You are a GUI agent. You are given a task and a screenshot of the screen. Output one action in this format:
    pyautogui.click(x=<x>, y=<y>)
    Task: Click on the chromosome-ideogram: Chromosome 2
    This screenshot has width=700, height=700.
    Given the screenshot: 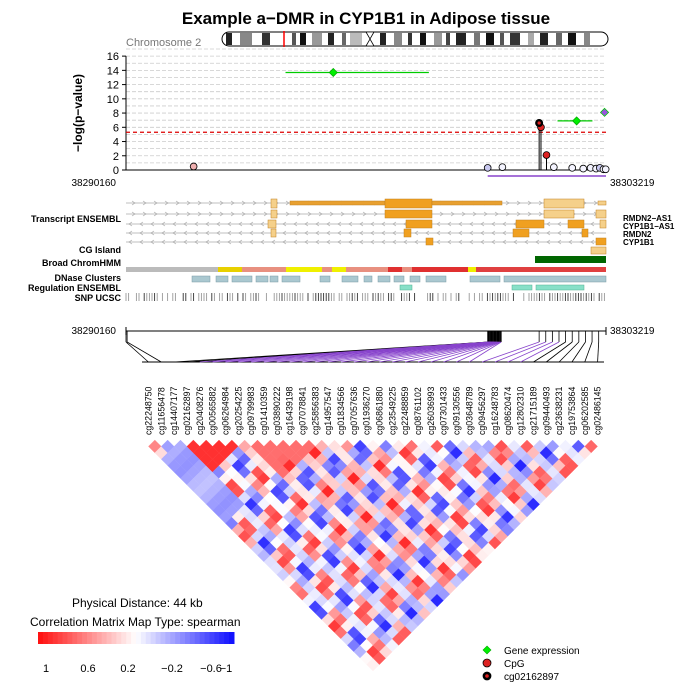 What is the action you would take?
    pyautogui.click(x=367, y=40)
    